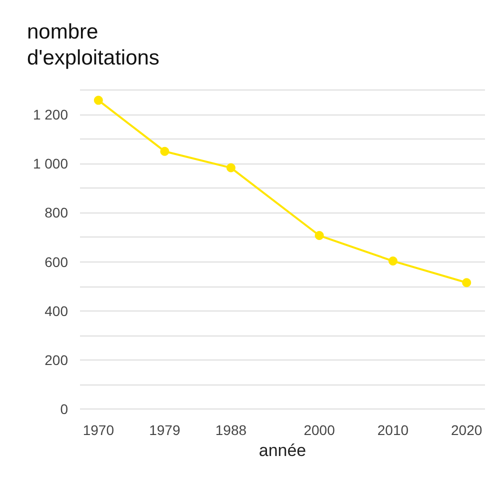  What do you see at coordinates (466, 430) in the screenshot?
I see `x-tick-label: 2020` at bounding box center [466, 430].